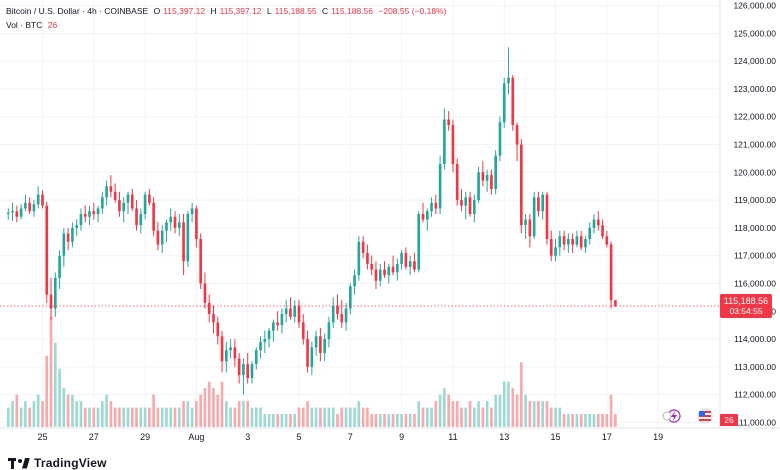 The image size is (780, 470). Describe the element at coordinates (705, 416) in the screenshot. I see `flag-icon` at that location.